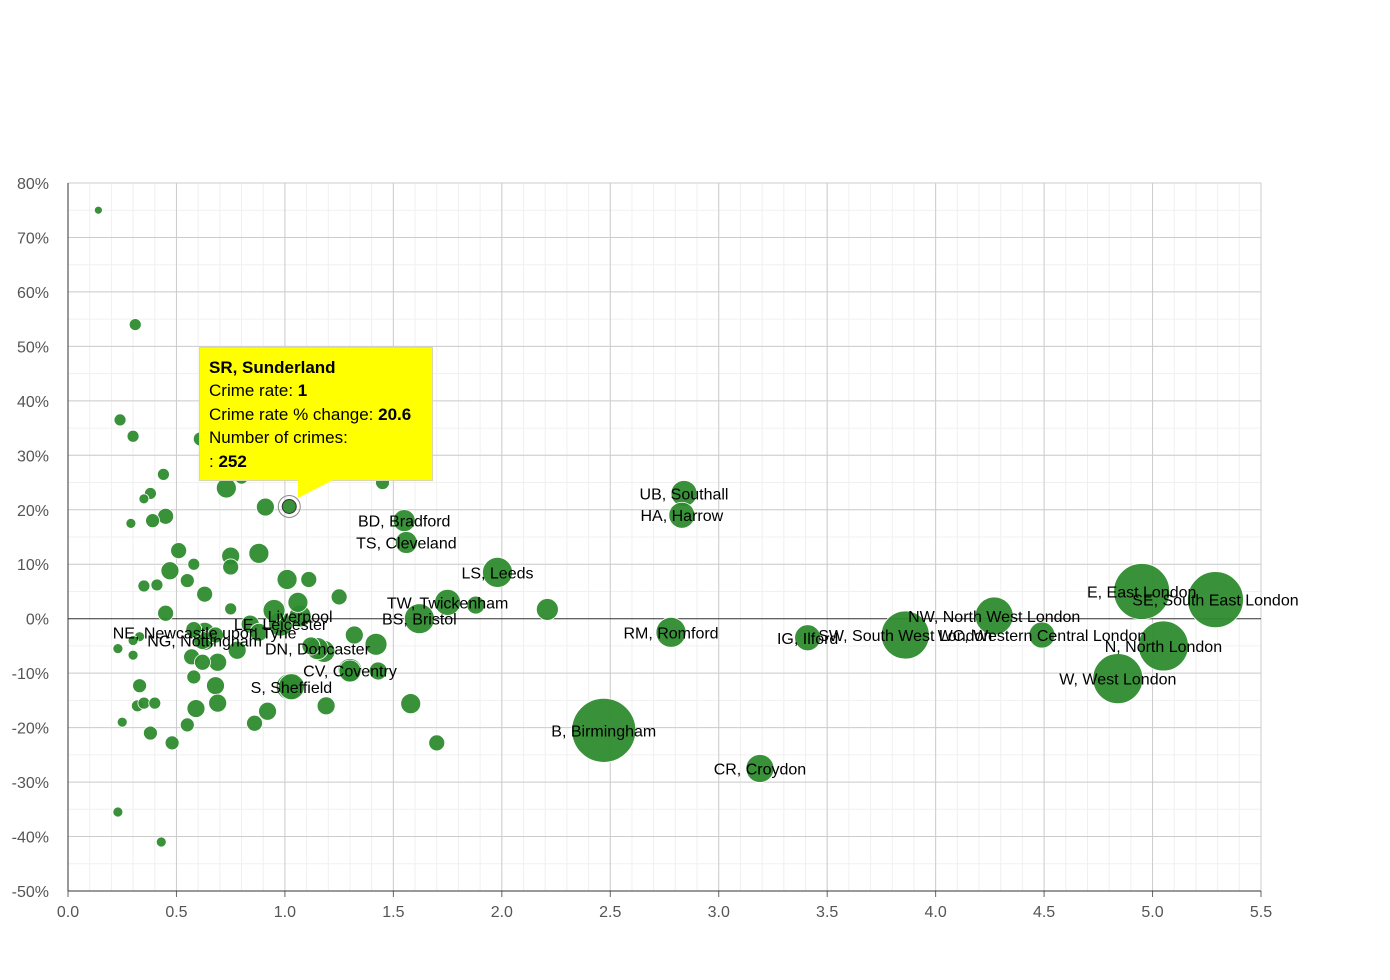  What do you see at coordinates (33, 184) in the screenshot?
I see `y-tick-label: 80%` at bounding box center [33, 184].